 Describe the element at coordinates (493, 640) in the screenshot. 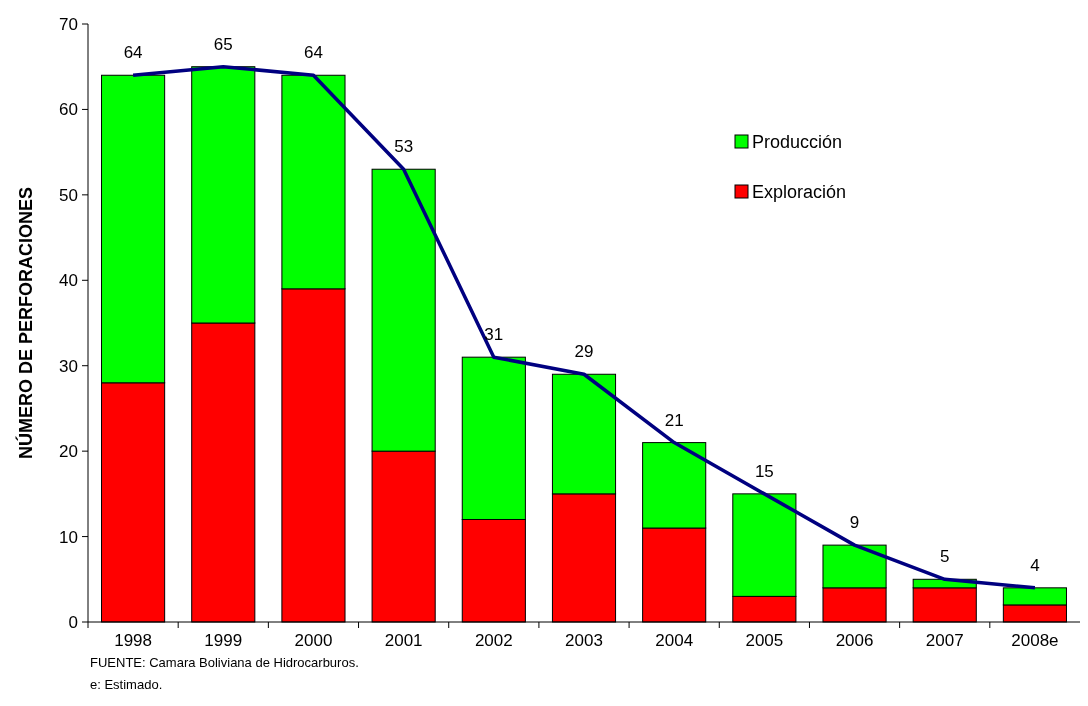

I see `x-tick-label: 2002` at that location.